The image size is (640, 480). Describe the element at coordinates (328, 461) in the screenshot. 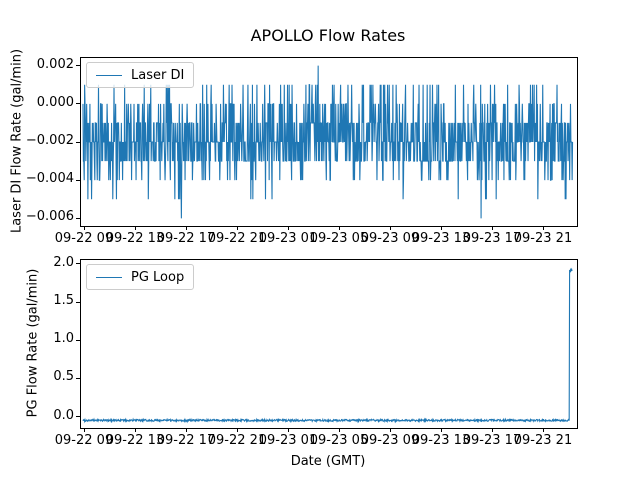

I see `x-axis-label: Date (GMT)` at that location.